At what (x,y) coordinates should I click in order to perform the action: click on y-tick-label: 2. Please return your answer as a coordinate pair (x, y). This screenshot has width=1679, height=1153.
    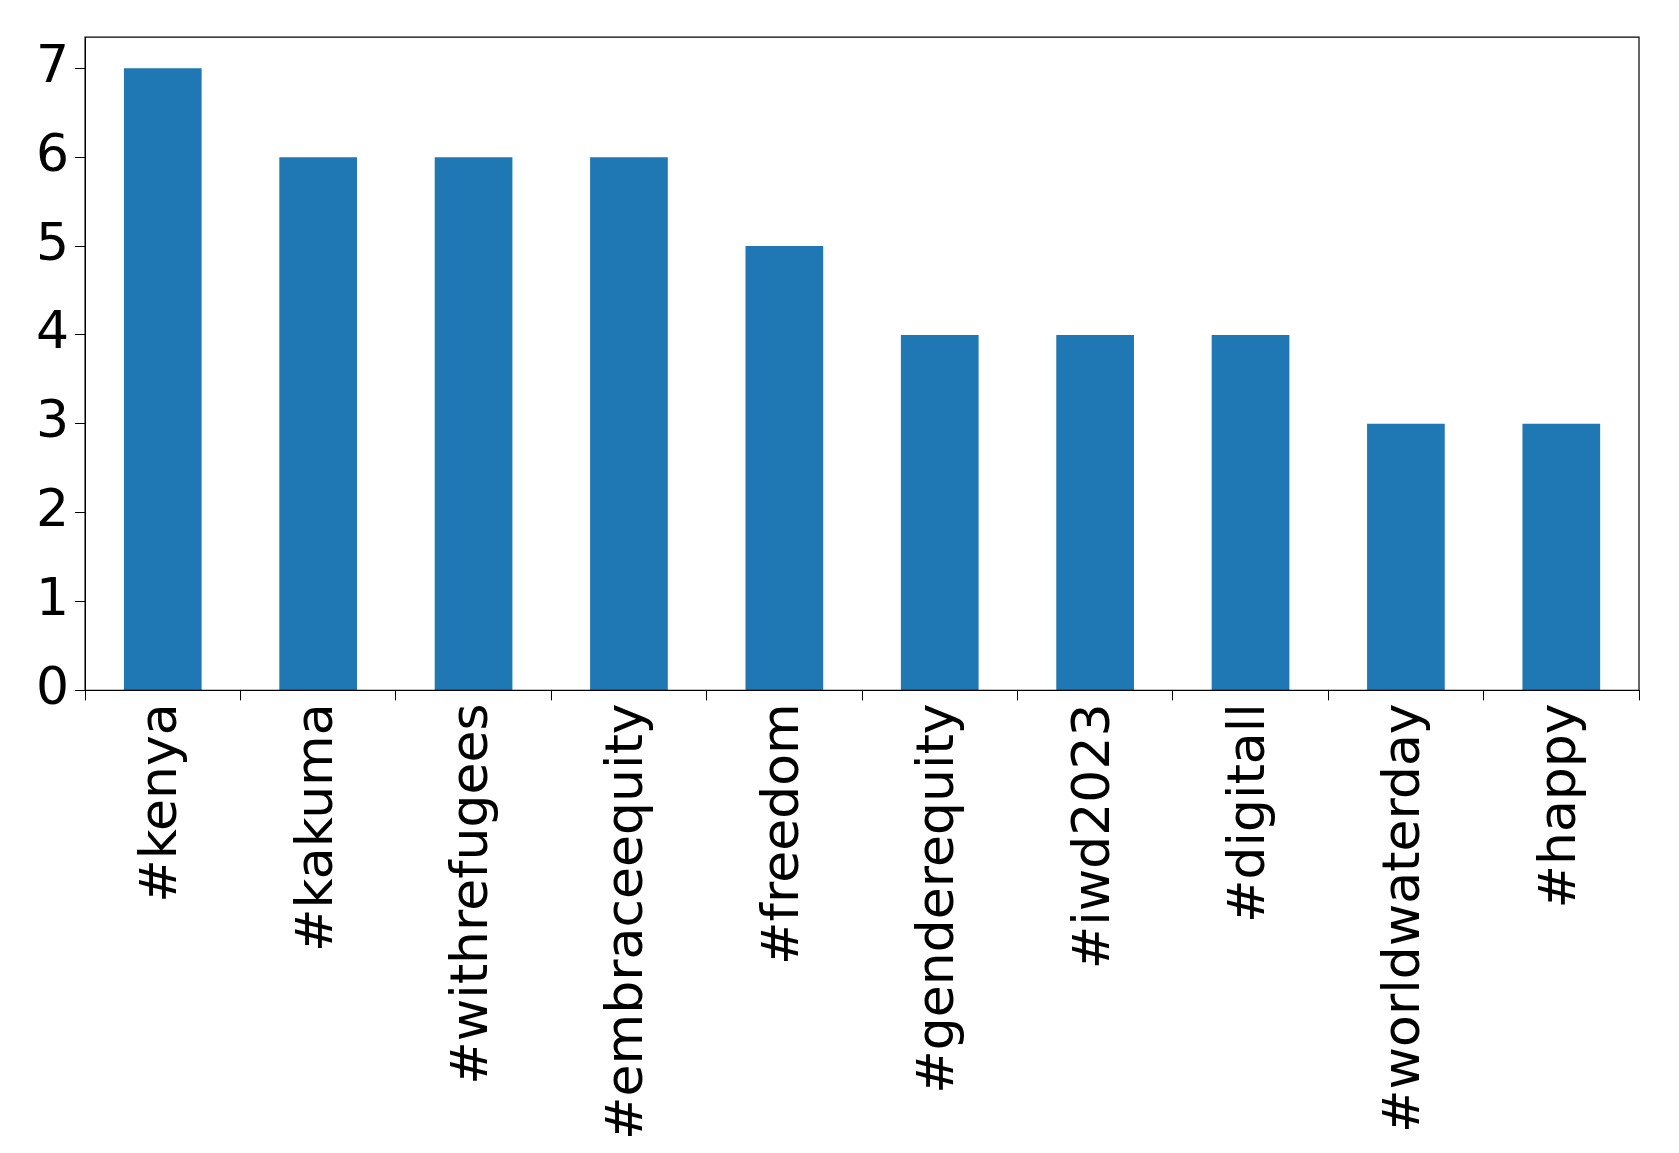
    Looking at the image, I should click on (52, 508).